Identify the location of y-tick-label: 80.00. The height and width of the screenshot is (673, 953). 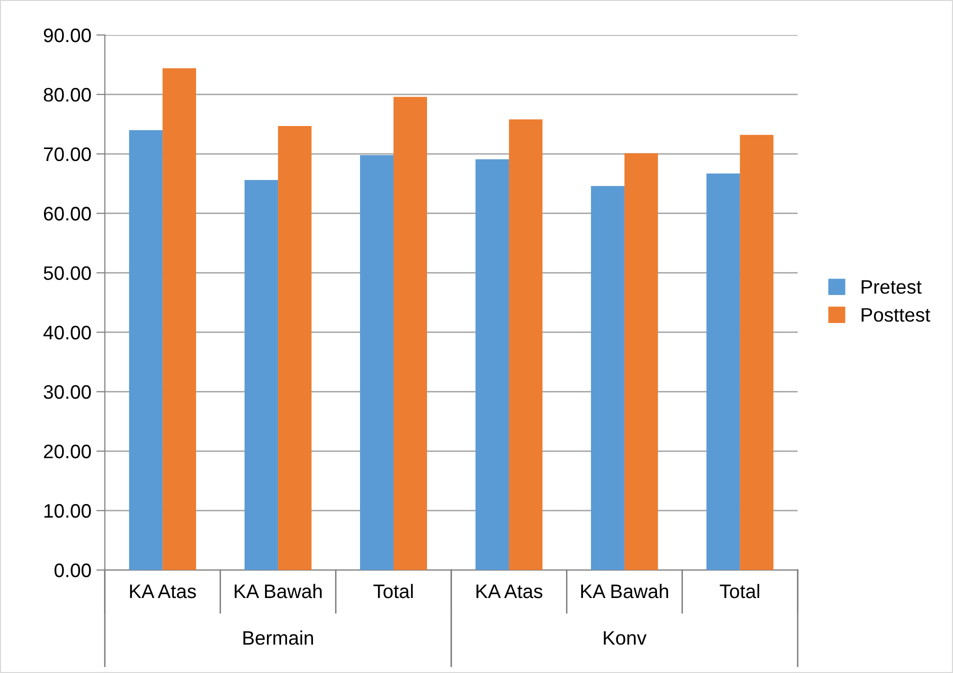
(67, 95).